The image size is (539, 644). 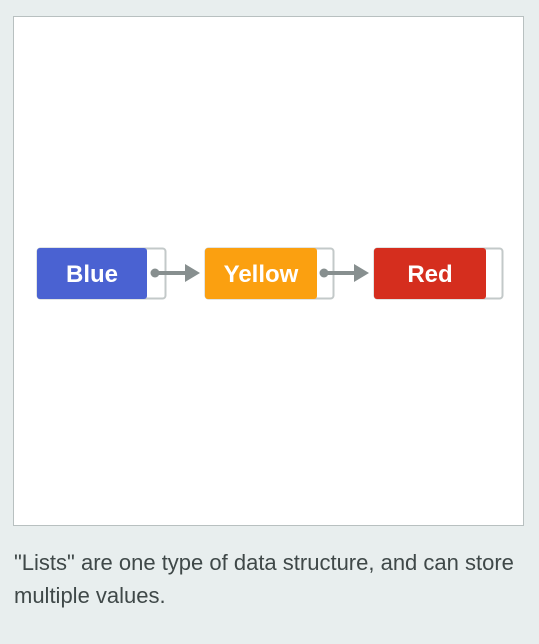 What do you see at coordinates (192, 273) in the screenshot?
I see `pointer-arrow-1-head` at bounding box center [192, 273].